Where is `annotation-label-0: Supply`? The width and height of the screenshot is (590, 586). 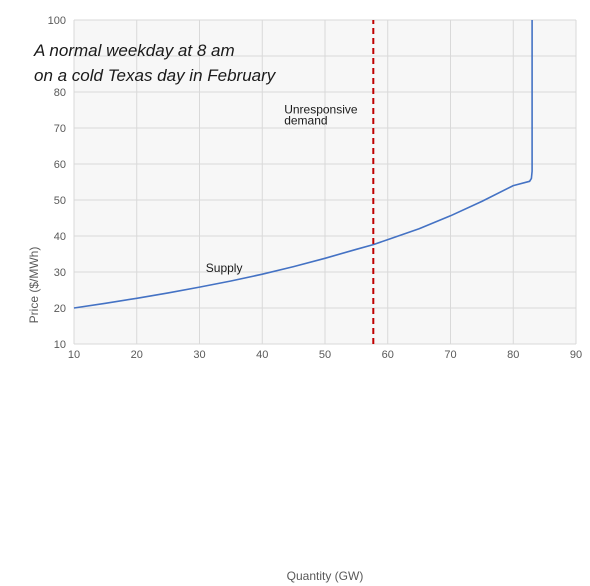
annotation-label-0: Supply is located at coordinates (224, 268).